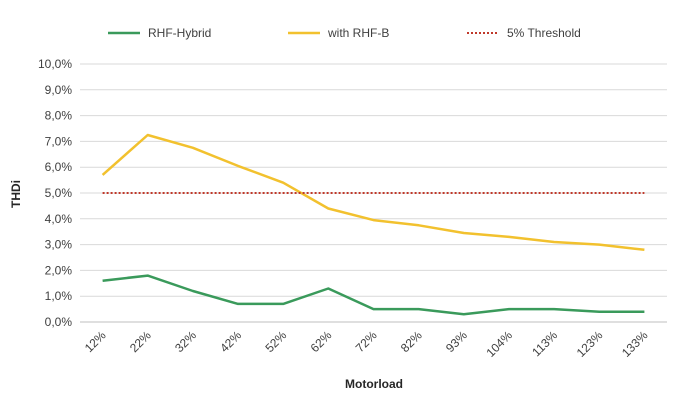  I want to click on y-tick-label: 2,0%, so click(59, 270).